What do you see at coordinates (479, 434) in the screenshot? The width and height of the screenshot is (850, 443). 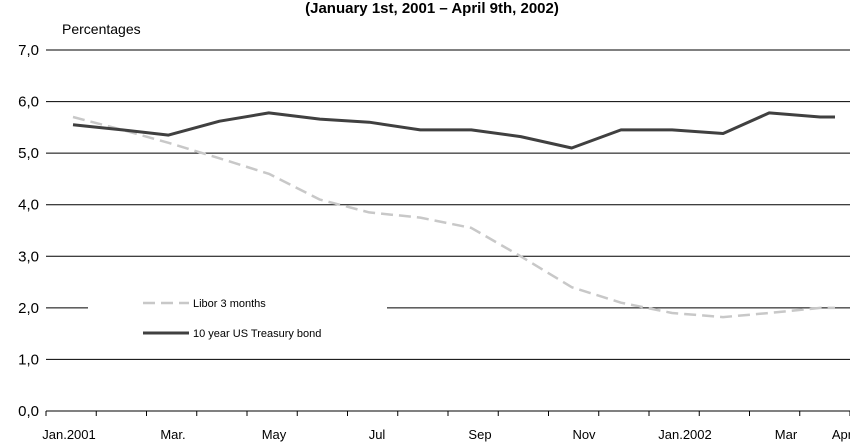 I see `x-tick-label: Sep` at bounding box center [479, 434].